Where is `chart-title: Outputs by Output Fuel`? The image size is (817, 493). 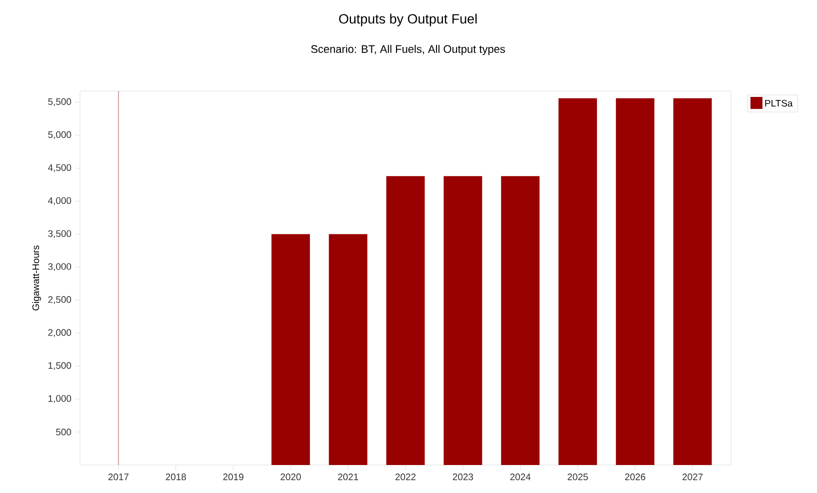
chart-title: Outputs by Output Fuel is located at coordinates (408, 20).